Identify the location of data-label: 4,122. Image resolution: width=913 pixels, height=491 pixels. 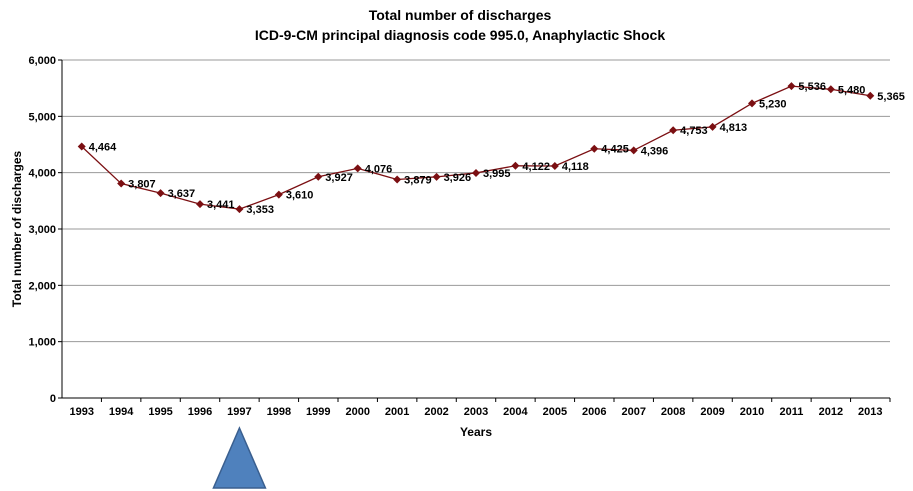
(536, 167).